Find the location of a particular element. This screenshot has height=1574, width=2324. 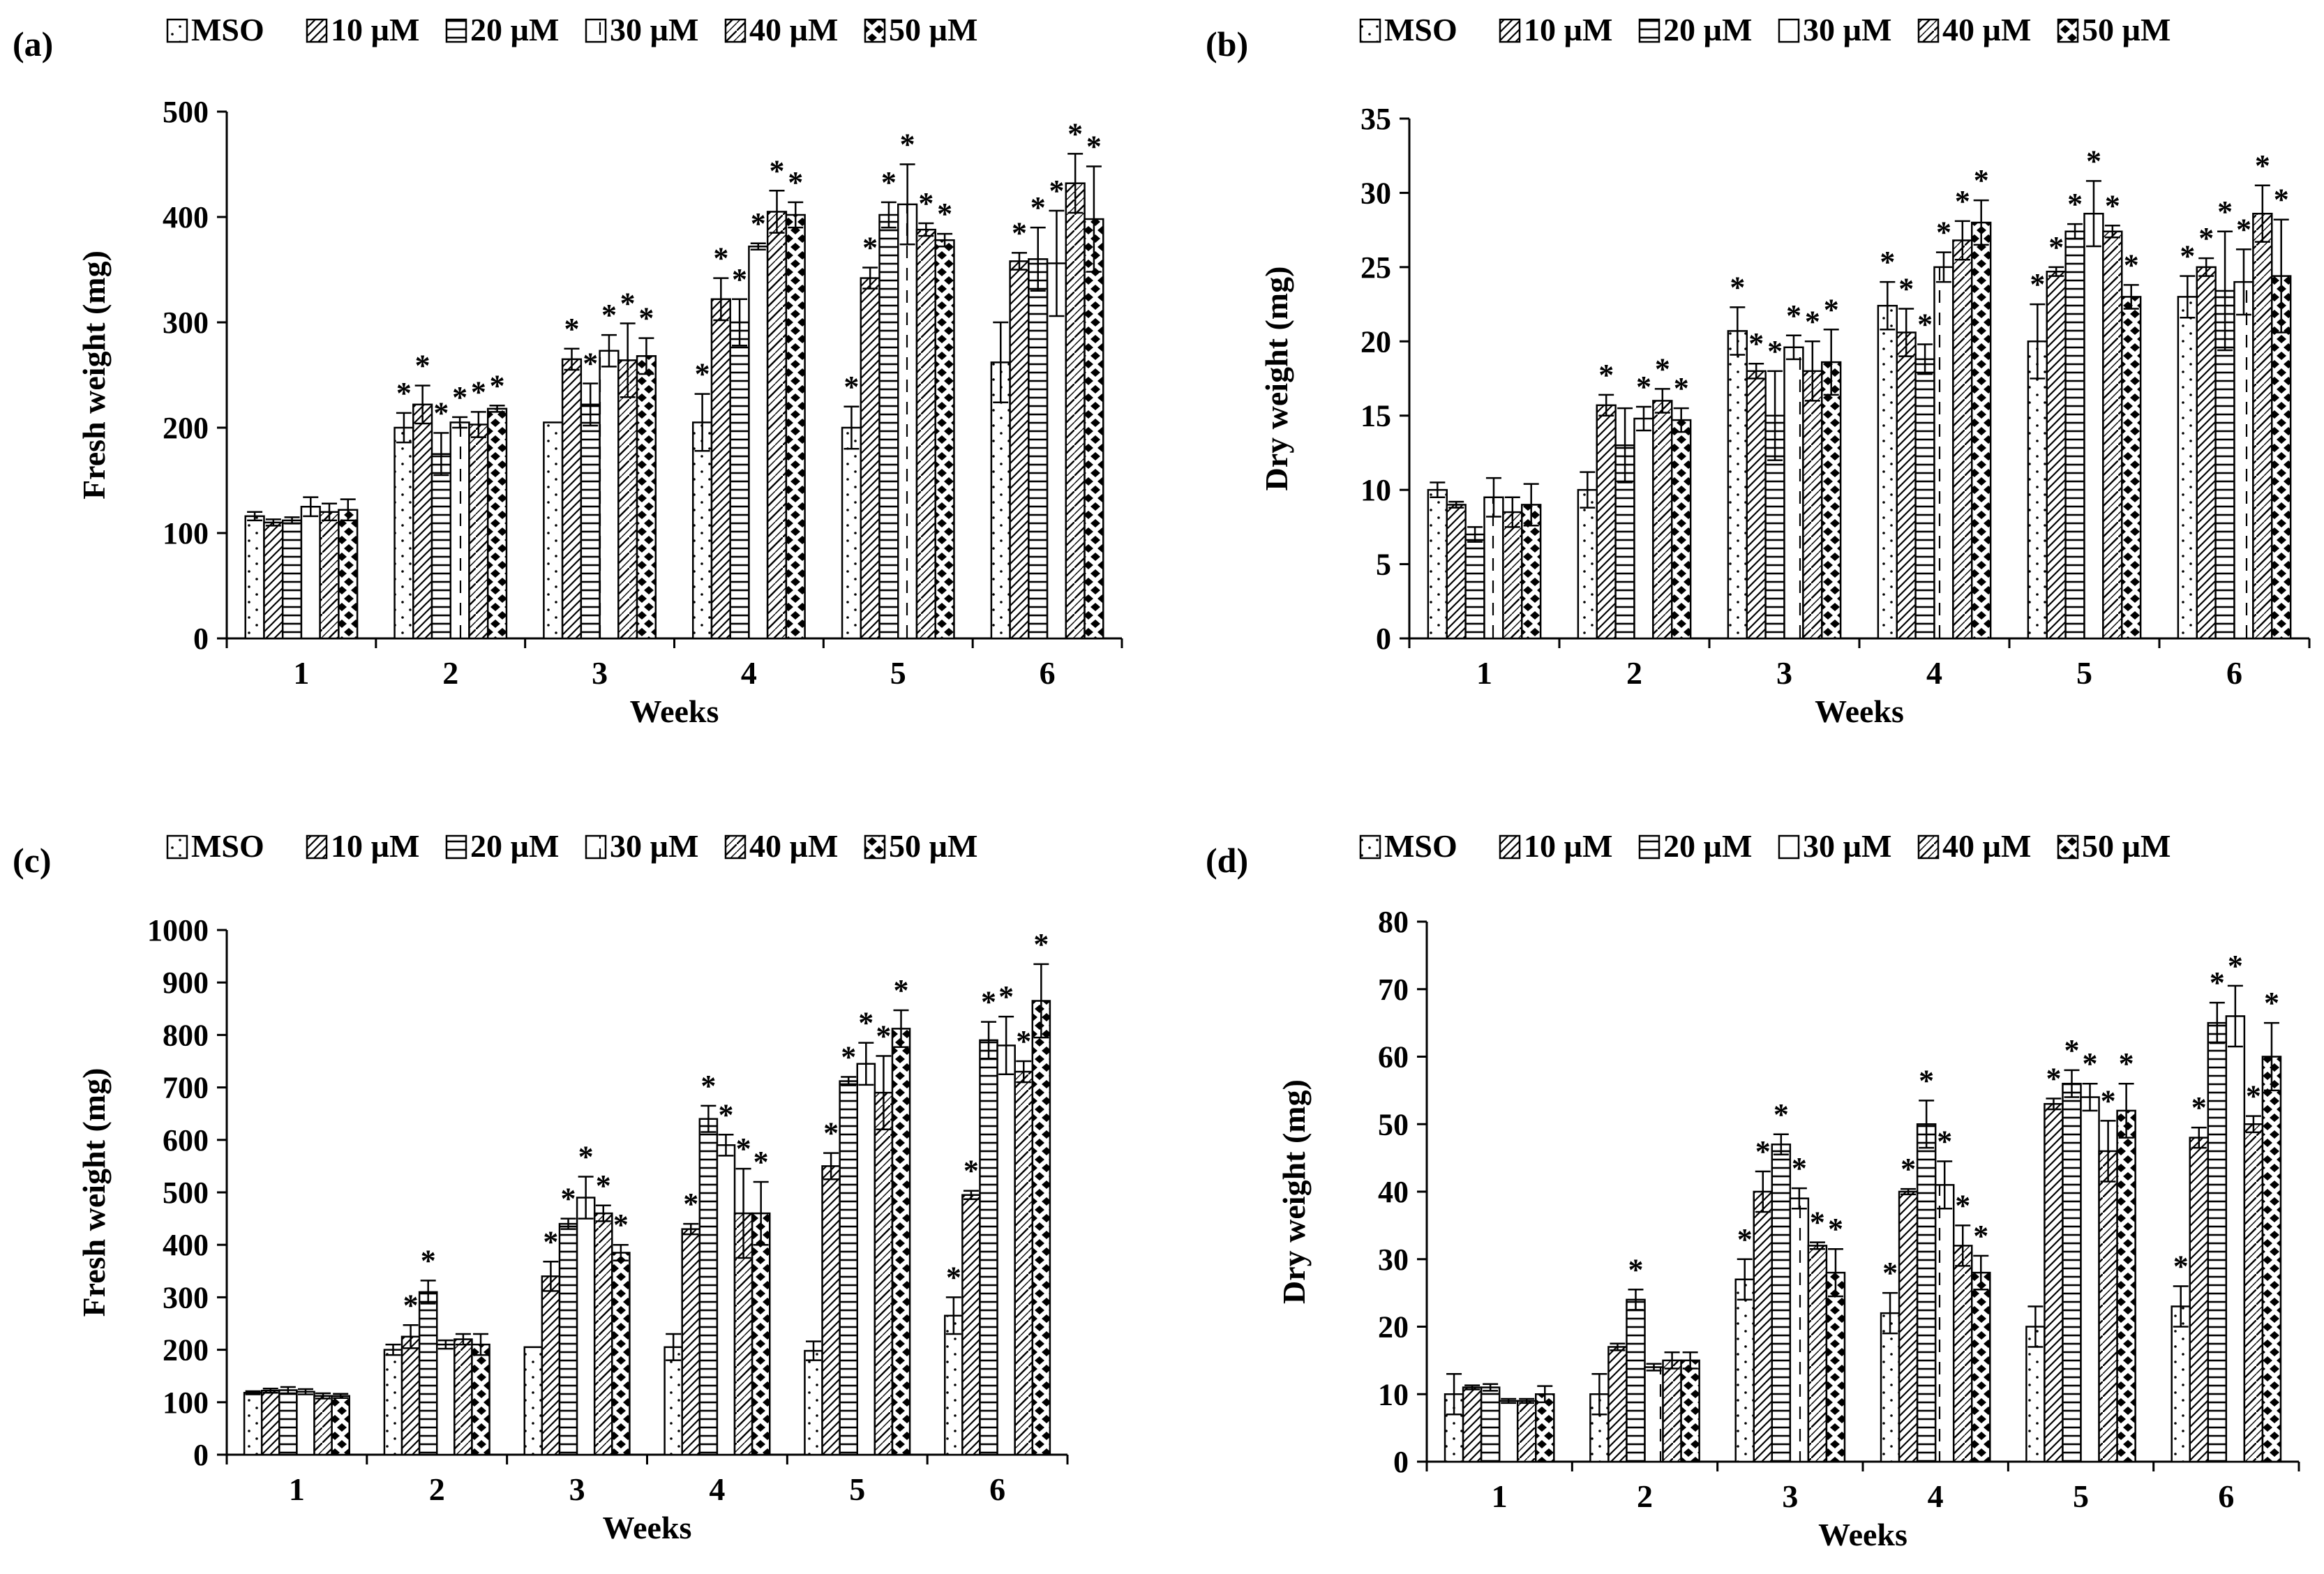

y-tick-label: 10 is located at coordinates (1393, 1394).